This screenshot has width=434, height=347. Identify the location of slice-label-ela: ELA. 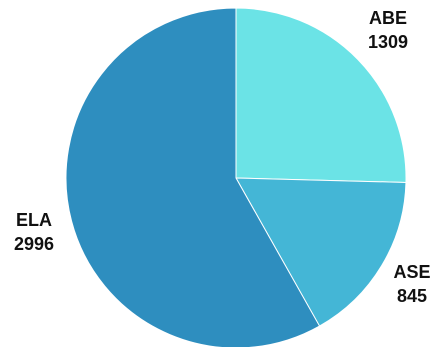
(34, 220).